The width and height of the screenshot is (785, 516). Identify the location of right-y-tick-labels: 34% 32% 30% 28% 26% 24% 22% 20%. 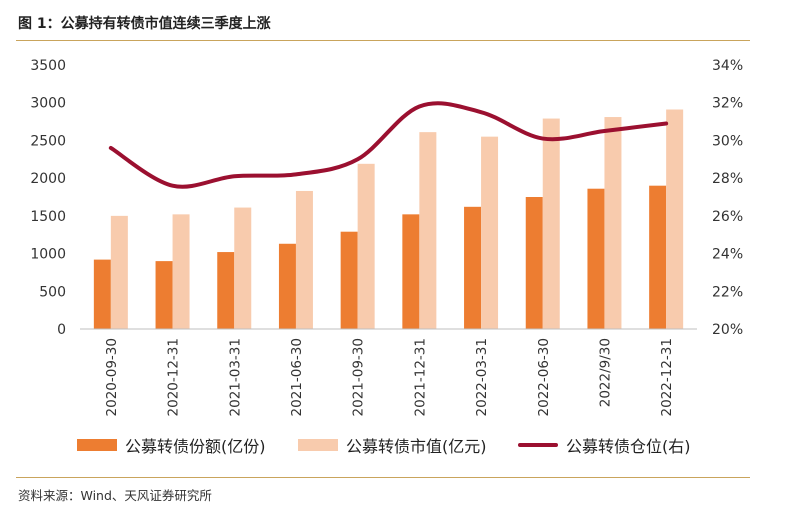
(727, 198).